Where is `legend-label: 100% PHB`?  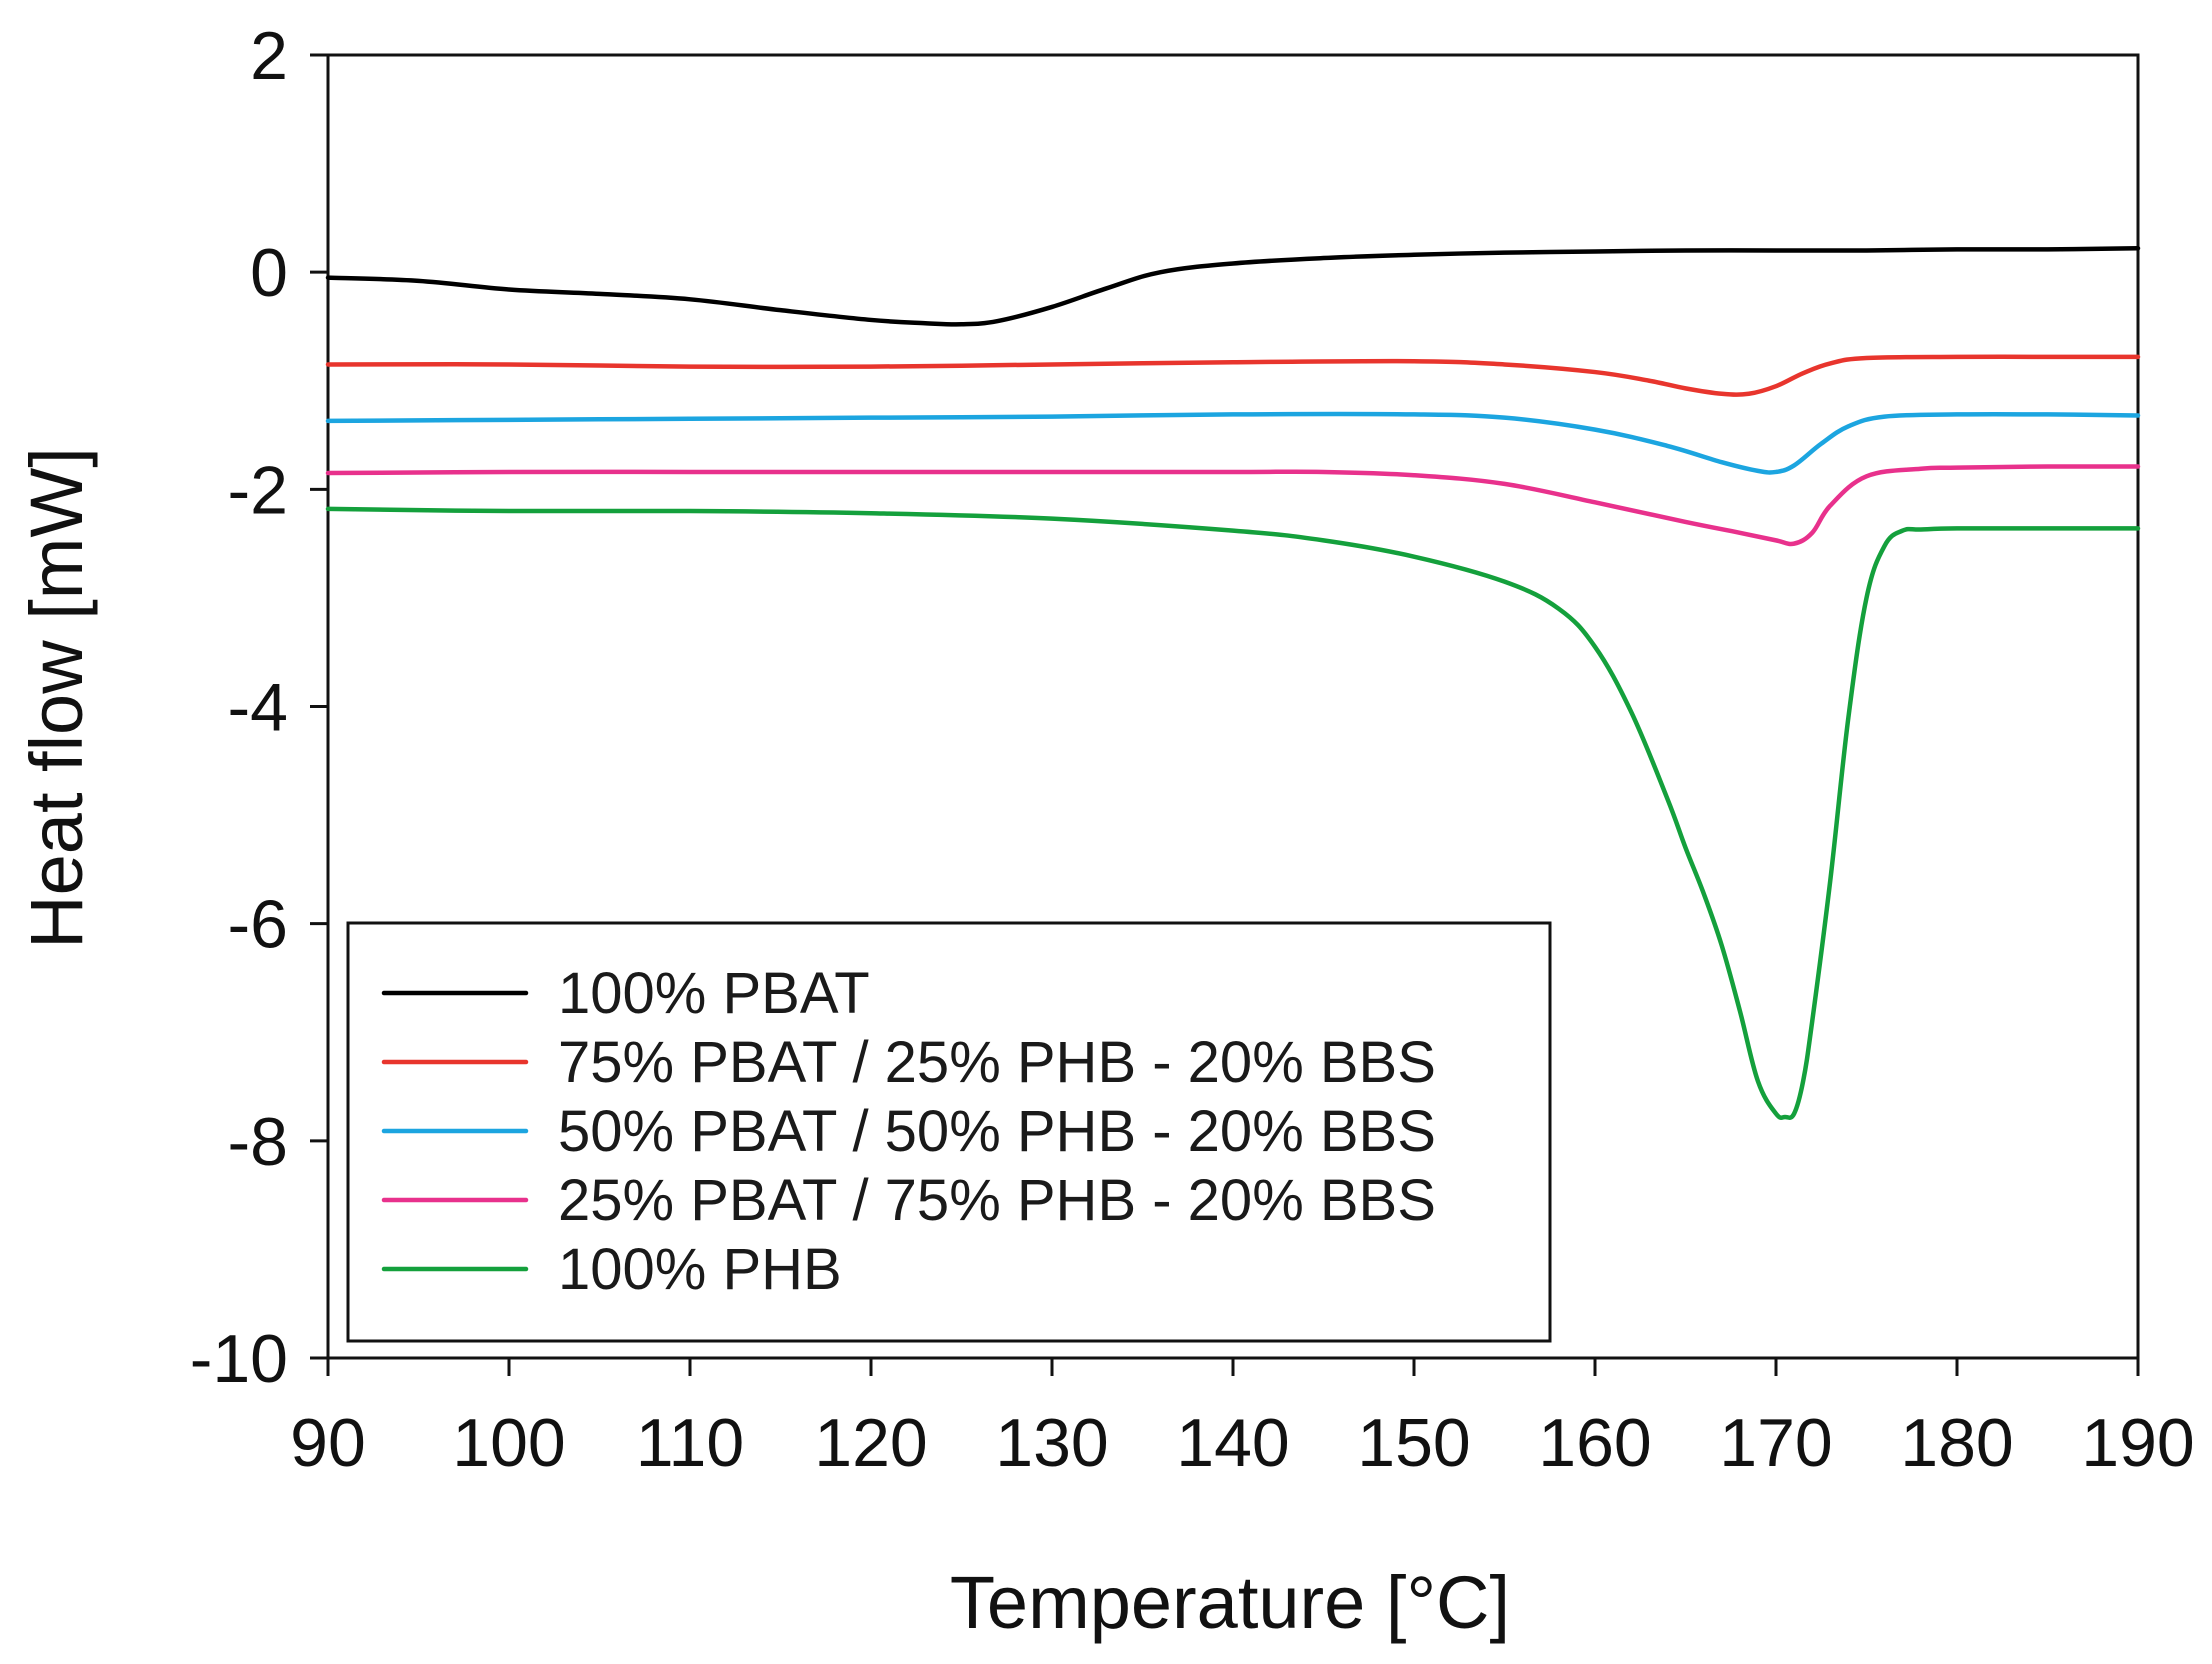
legend-label: 100% PHB is located at coordinates (700, 1269).